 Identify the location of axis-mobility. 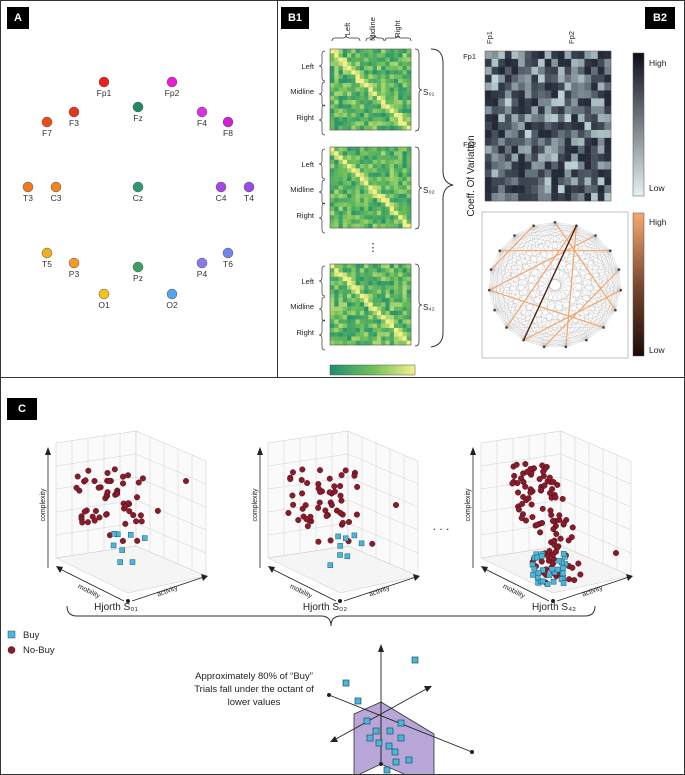
(91, 584).